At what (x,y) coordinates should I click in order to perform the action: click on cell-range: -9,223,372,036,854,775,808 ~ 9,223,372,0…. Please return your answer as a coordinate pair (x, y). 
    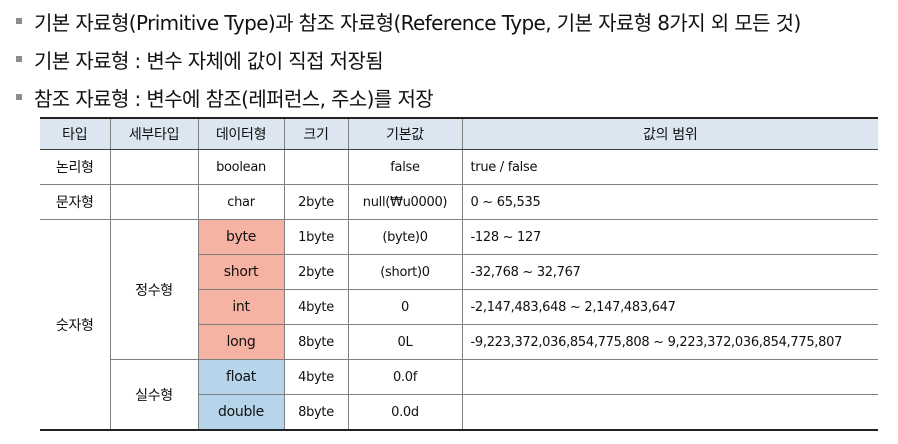
    Looking at the image, I should click on (669, 342).